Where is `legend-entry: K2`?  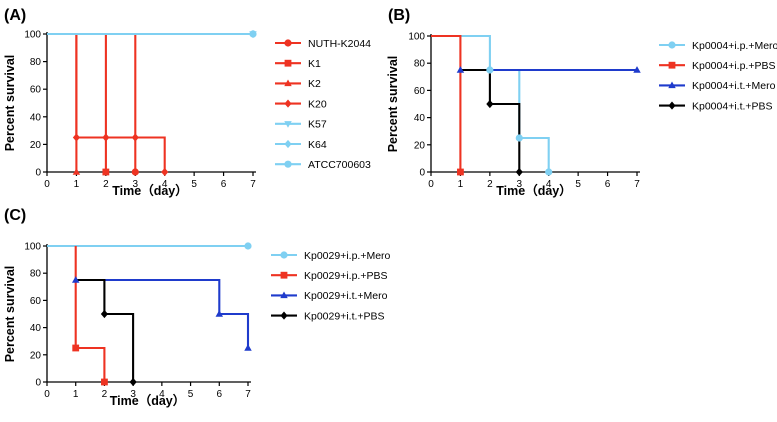 legend-entry: K2 is located at coordinates (298, 84).